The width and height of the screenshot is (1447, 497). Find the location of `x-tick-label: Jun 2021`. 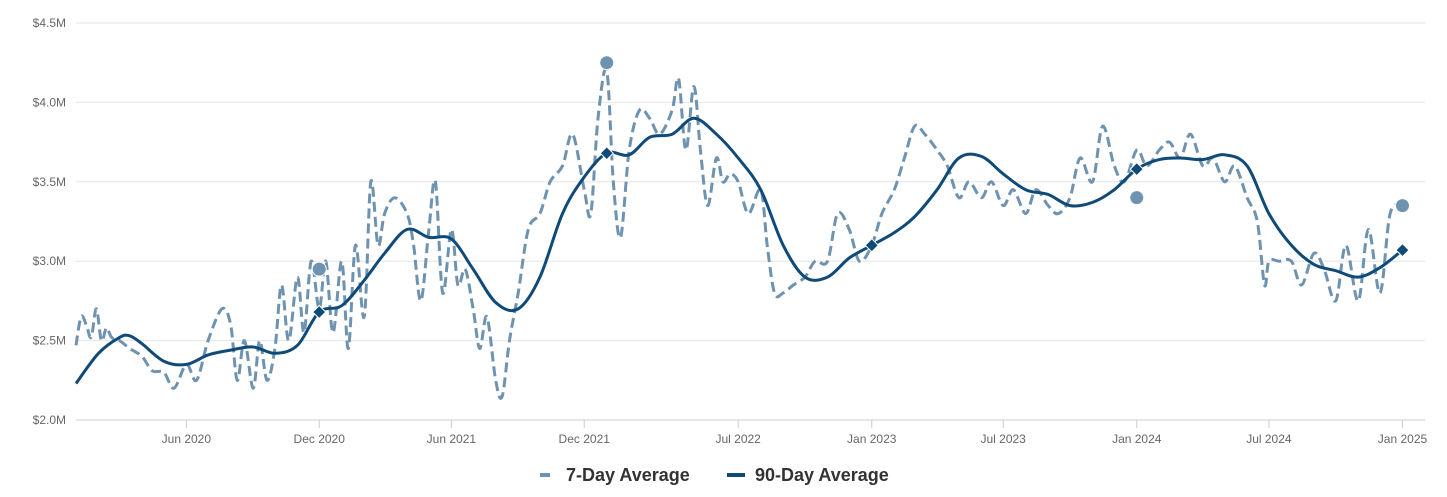

x-tick-label: Jun 2021 is located at coordinates (452, 439).